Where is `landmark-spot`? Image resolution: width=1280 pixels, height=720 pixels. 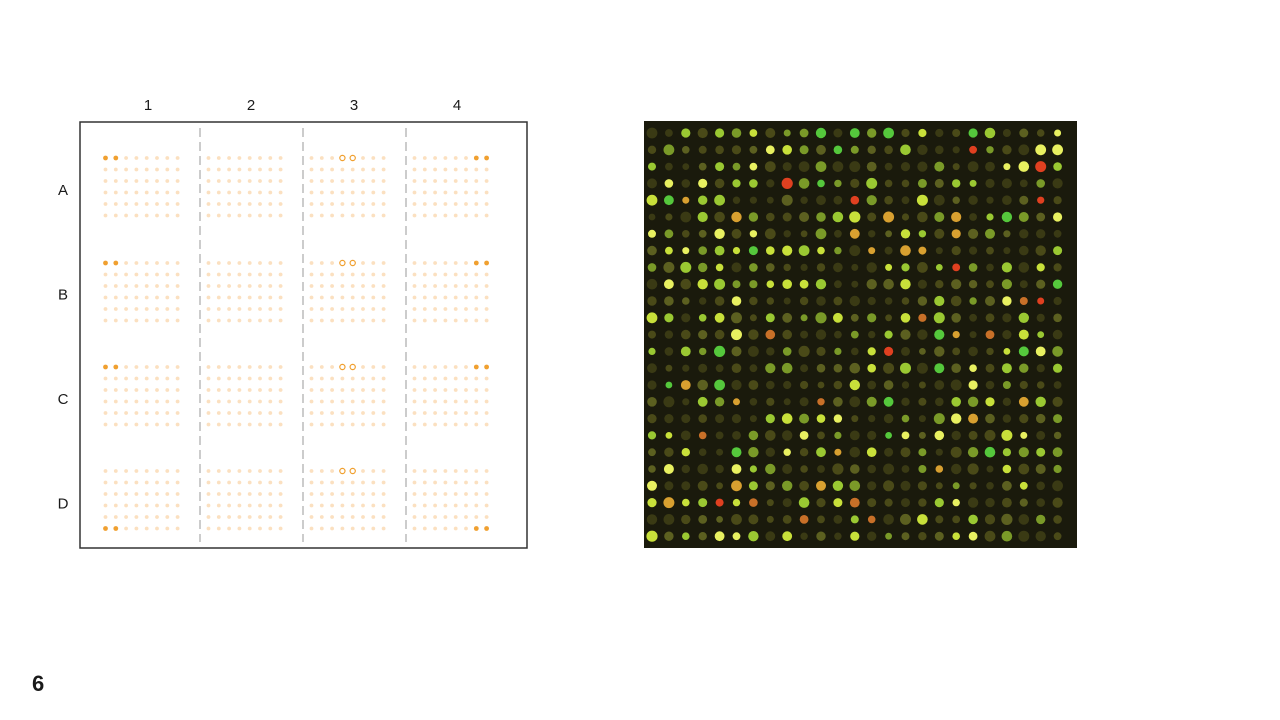
landmark-spot is located at coordinates (476, 158).